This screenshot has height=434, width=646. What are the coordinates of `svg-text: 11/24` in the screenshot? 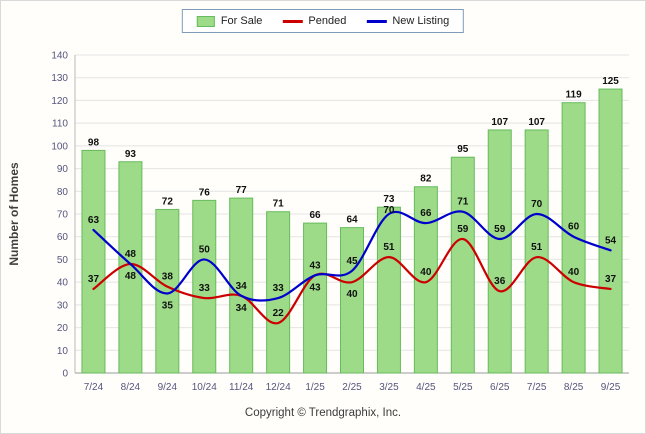 It's located at (241, 387).